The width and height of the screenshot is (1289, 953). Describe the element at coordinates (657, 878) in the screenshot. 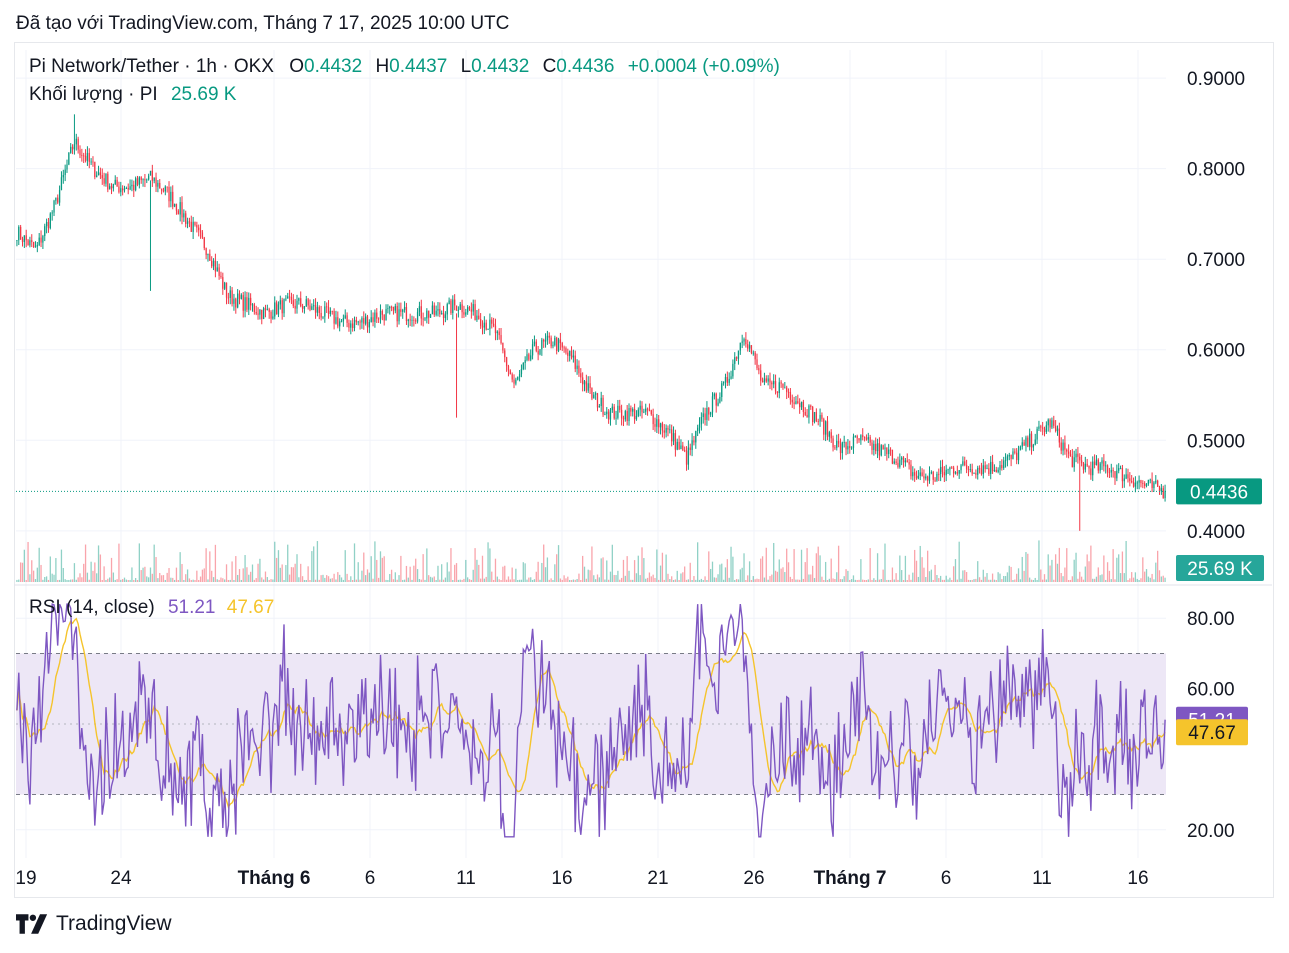

I see `time-tick-label: 21` at that location.